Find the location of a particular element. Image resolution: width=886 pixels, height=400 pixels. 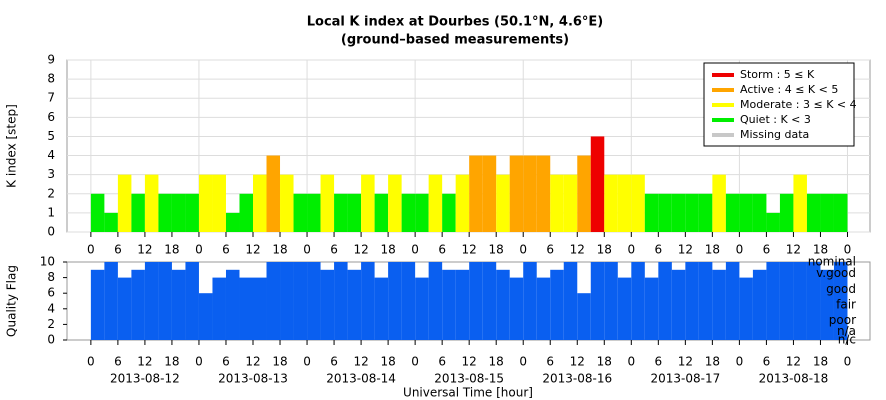

y-tick-label: 6 is located at coordinates (51, 117).